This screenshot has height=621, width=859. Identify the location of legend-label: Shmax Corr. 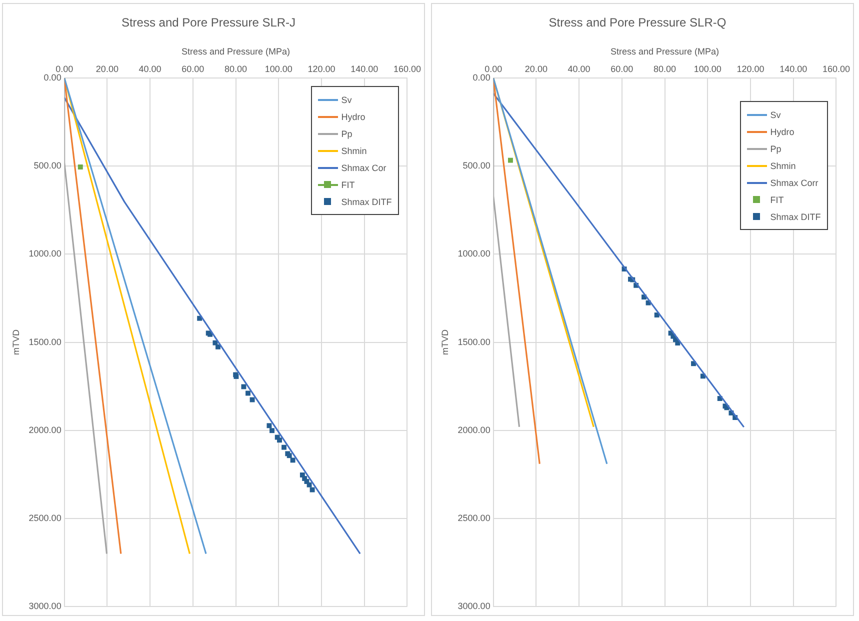
(794, 183).